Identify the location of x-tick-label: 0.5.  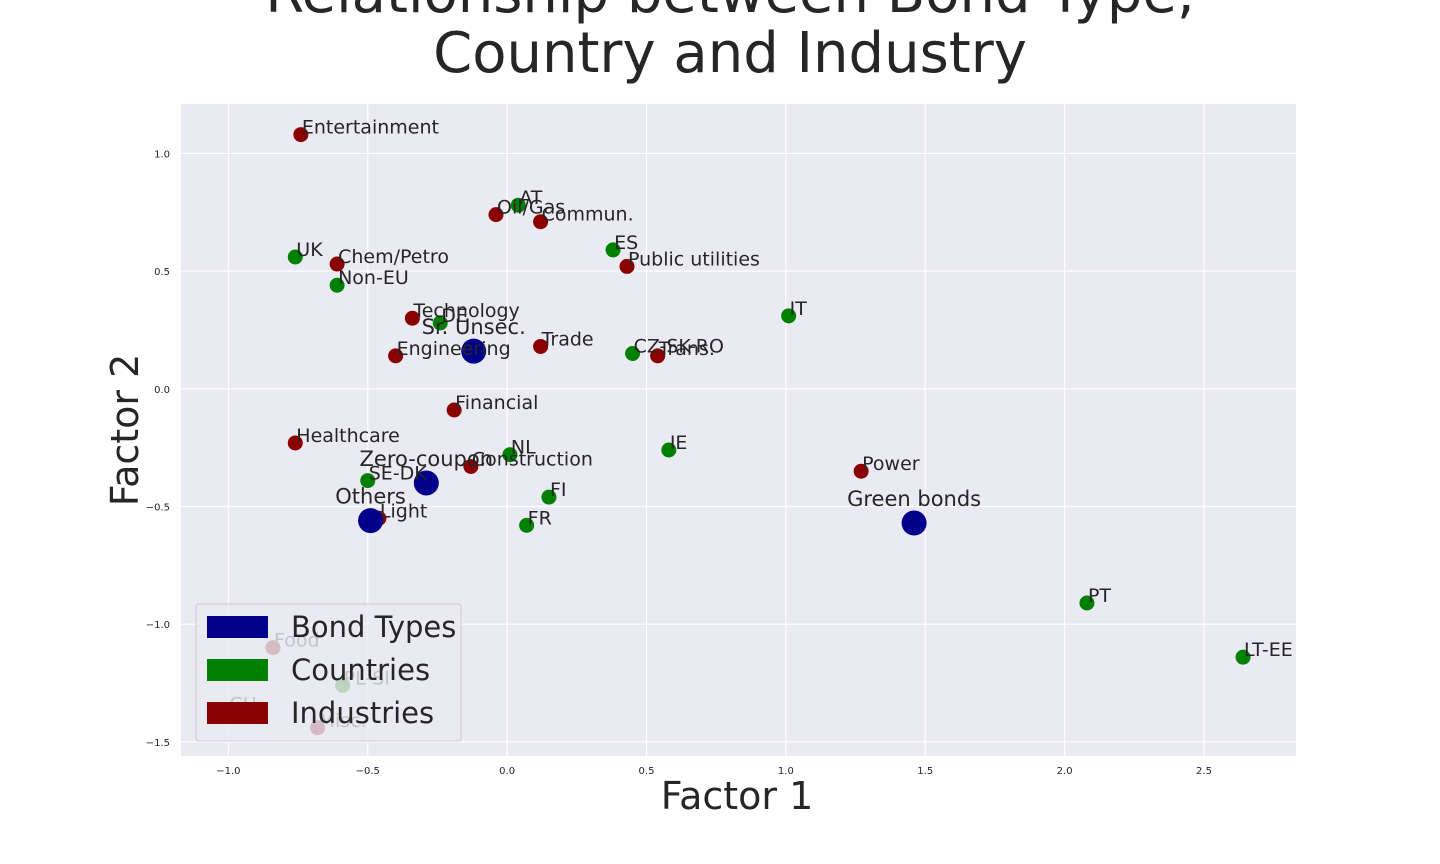
(647, 771).